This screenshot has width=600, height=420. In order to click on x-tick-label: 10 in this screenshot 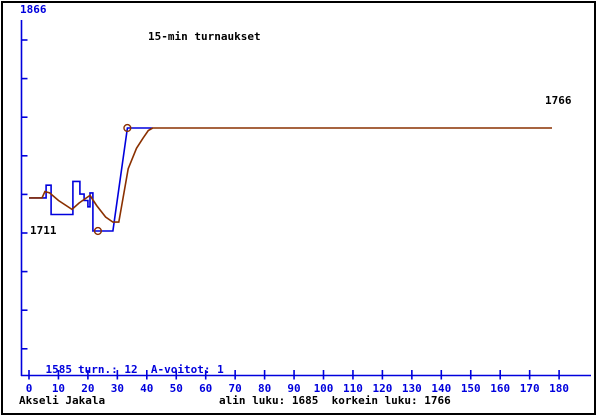, I will do `click(58, 388)`.